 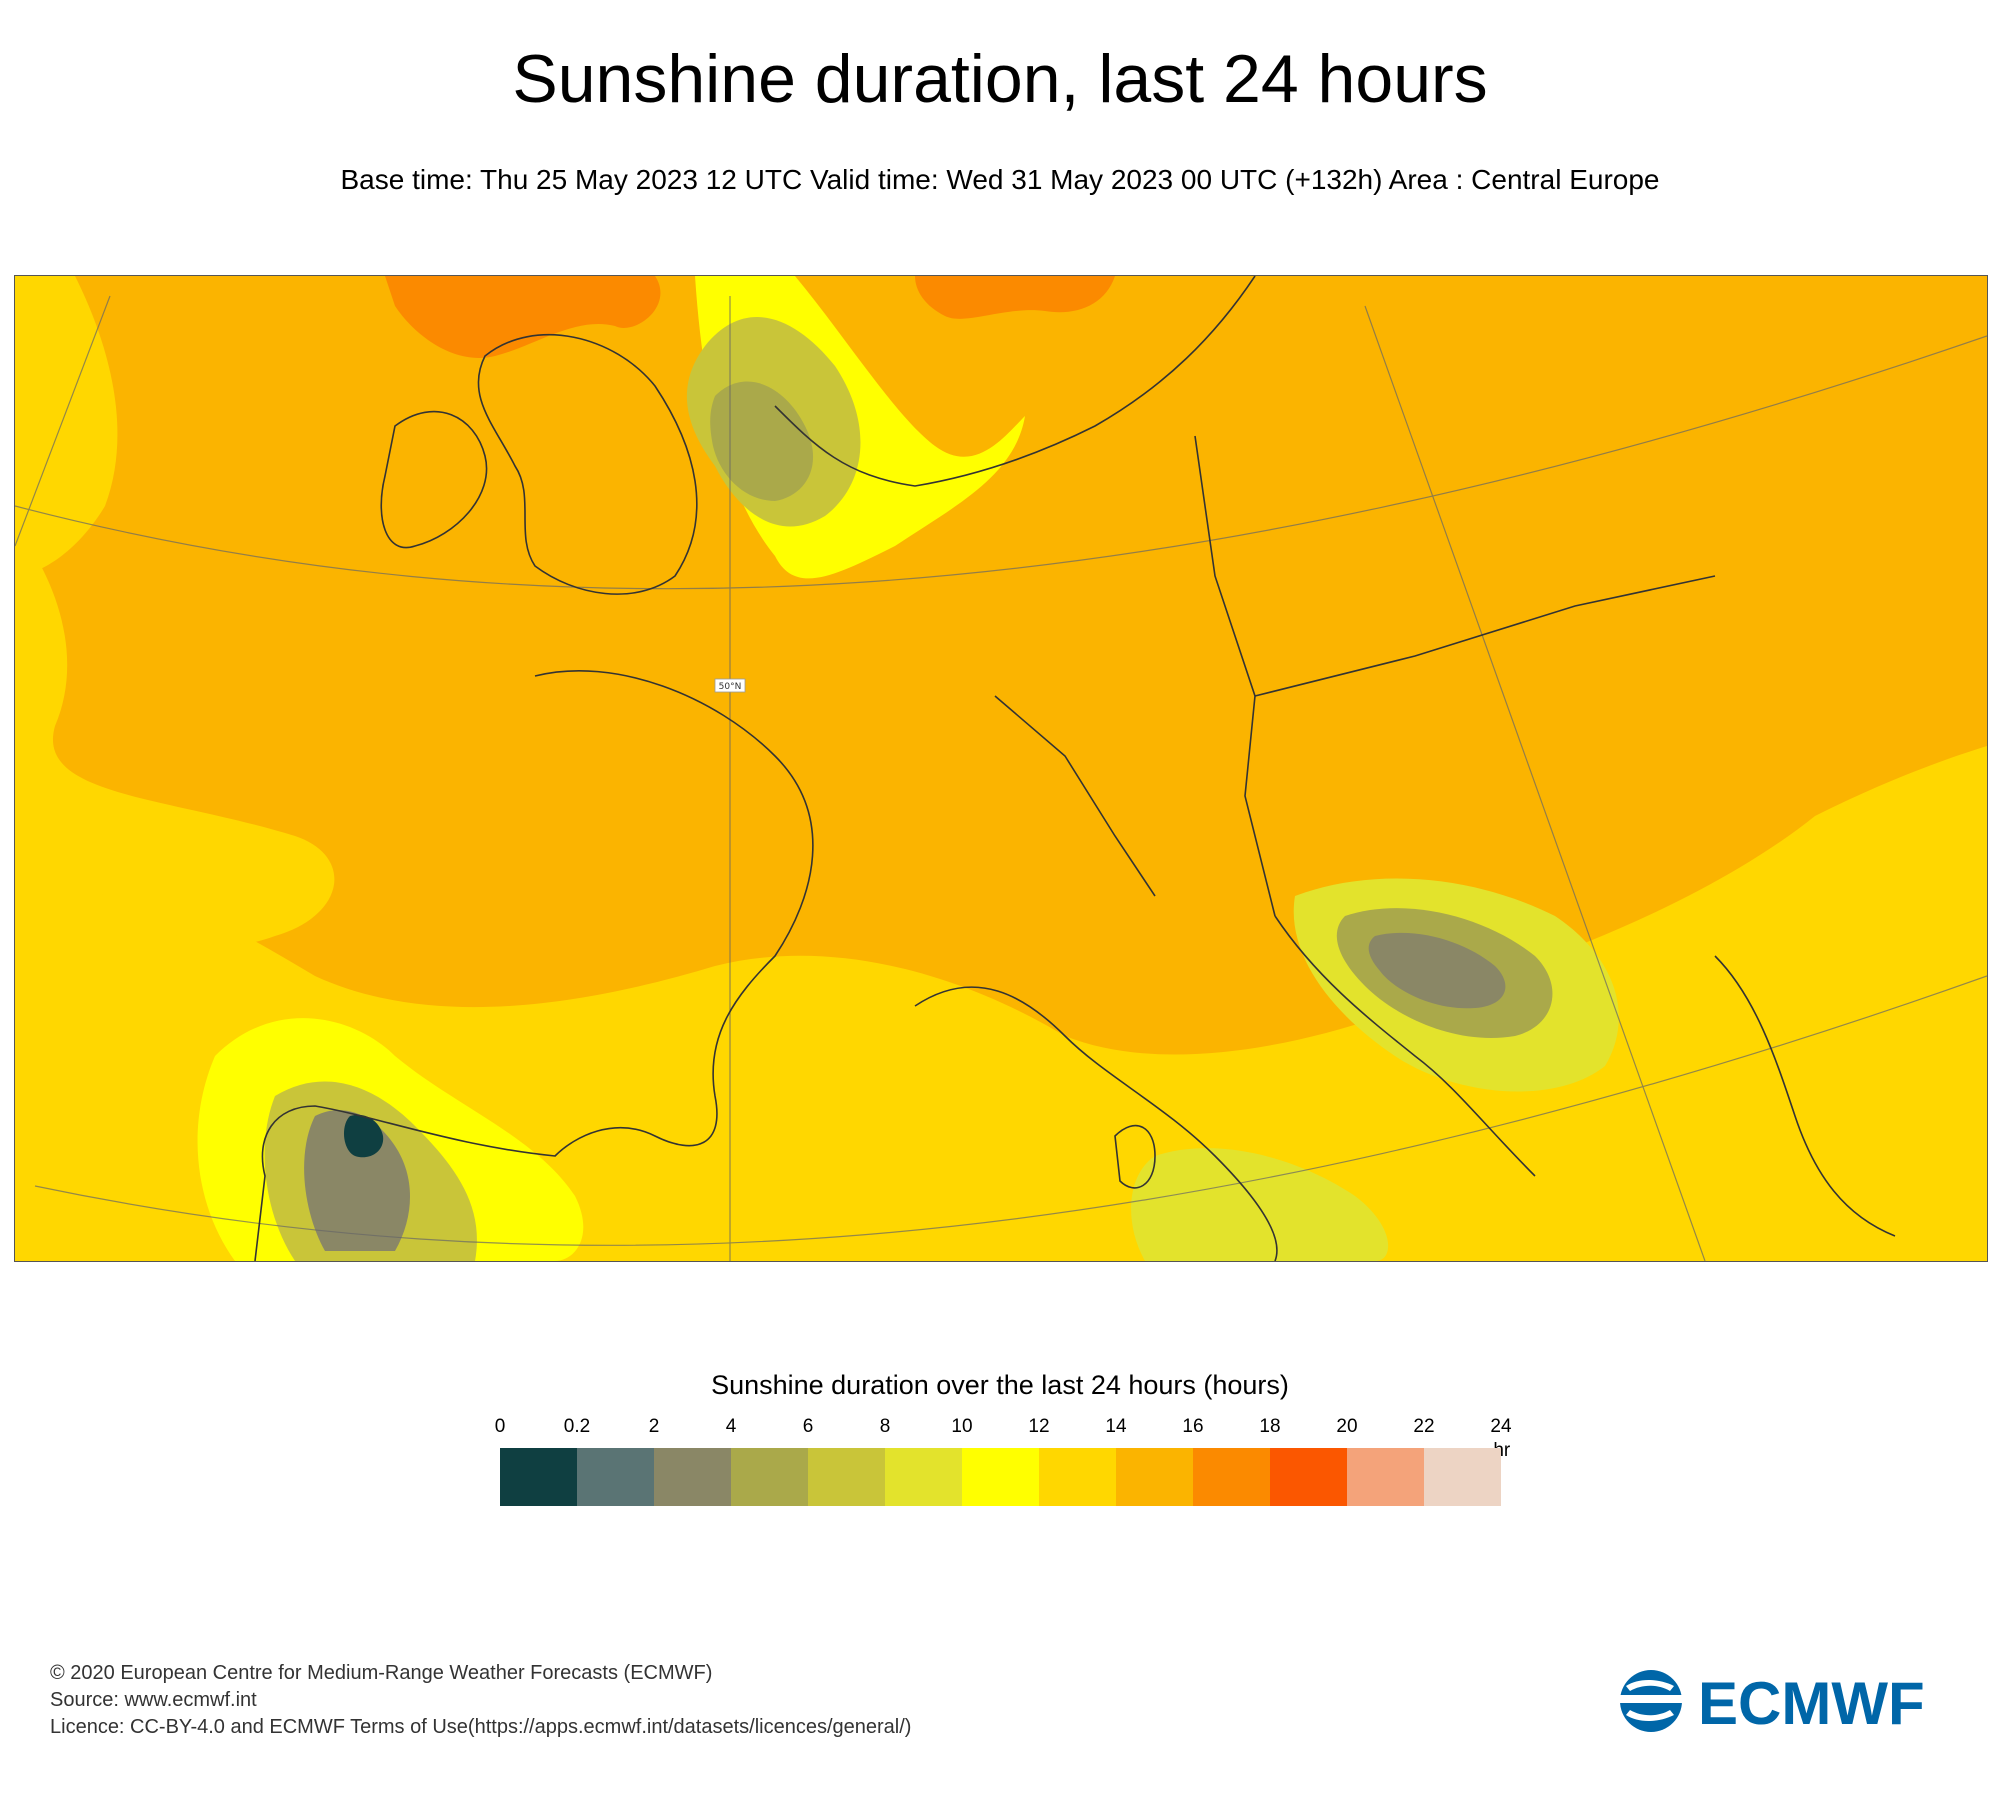 What do you see at coordinates (363, 1136) in the screenshot?
I see `sunshine-zone-0-2-iberia` at bounding box center [363, 1136].